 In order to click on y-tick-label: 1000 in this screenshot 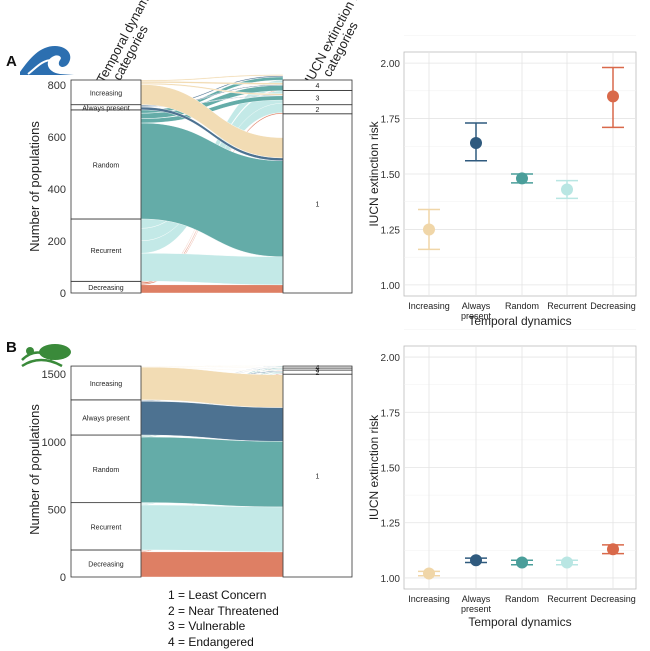, I will do `click(54, 443)`.